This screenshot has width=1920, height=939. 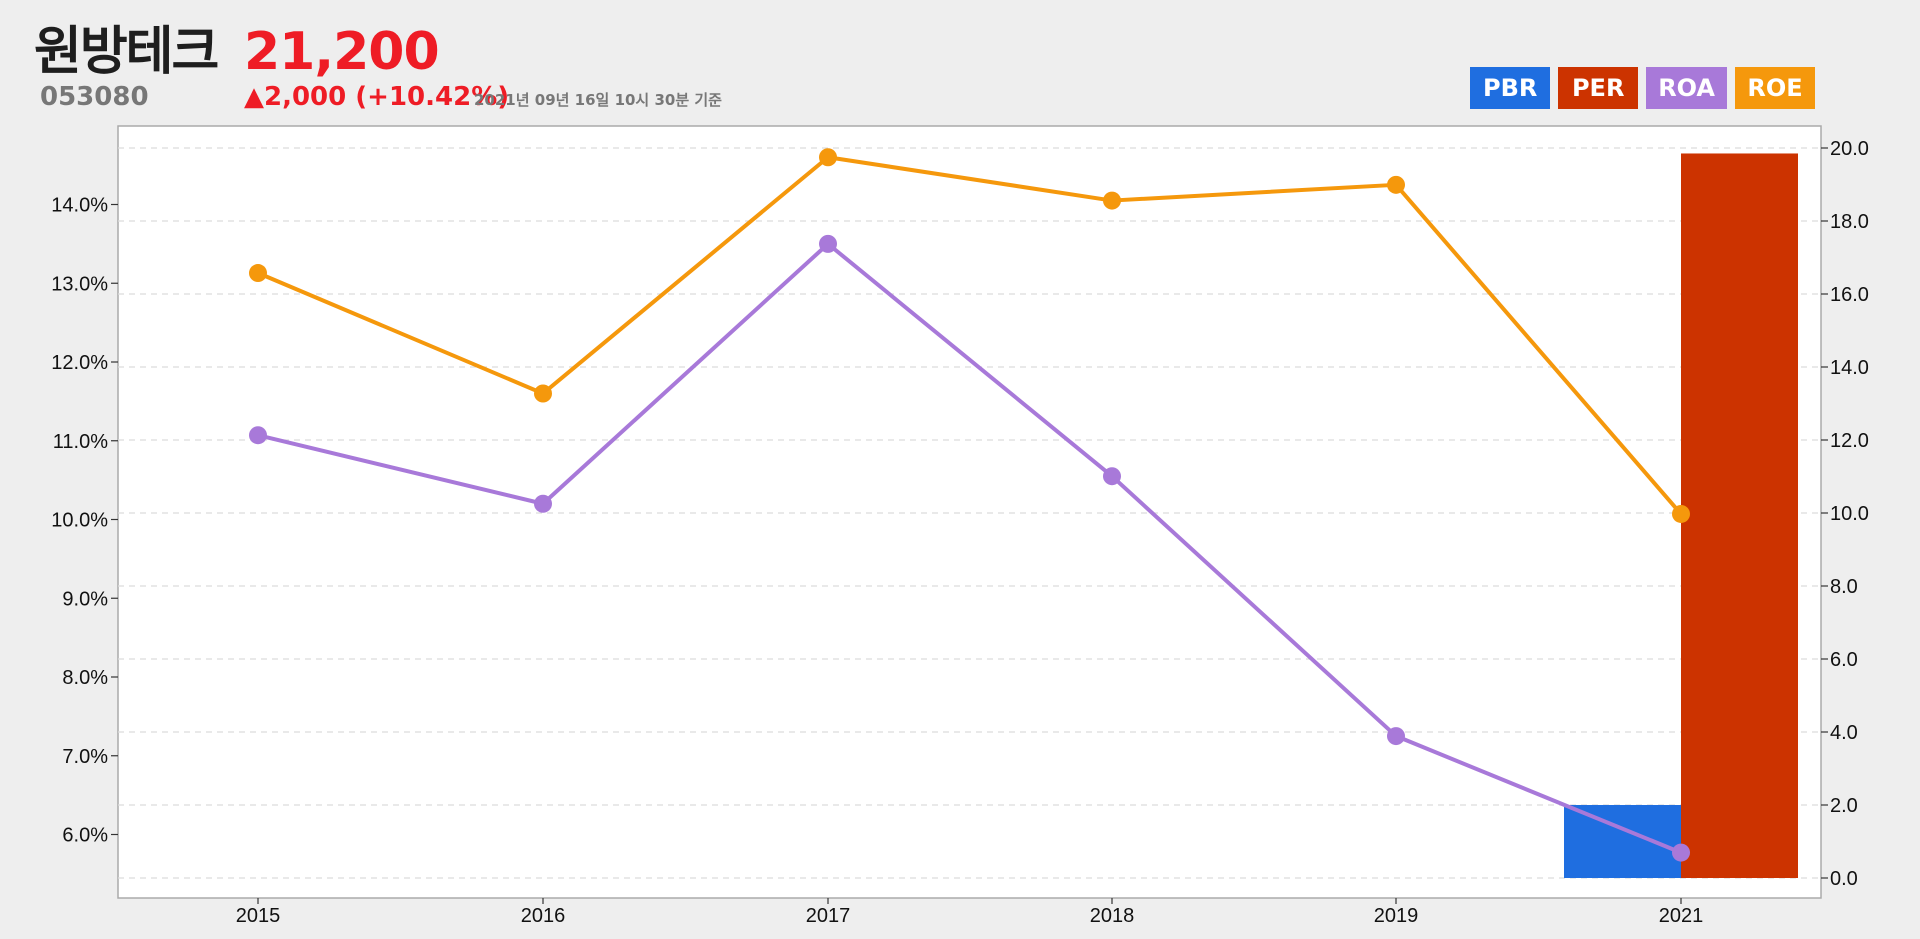 I want to click on left-tick-label: 7.0%, so click(x=85, y=757).